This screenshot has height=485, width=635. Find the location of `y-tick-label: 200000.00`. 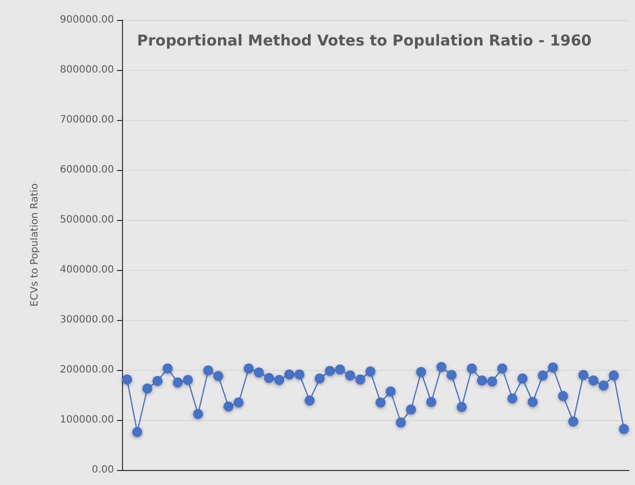

y-tick-label: 200000.00 is located at coordinates (87, 370).